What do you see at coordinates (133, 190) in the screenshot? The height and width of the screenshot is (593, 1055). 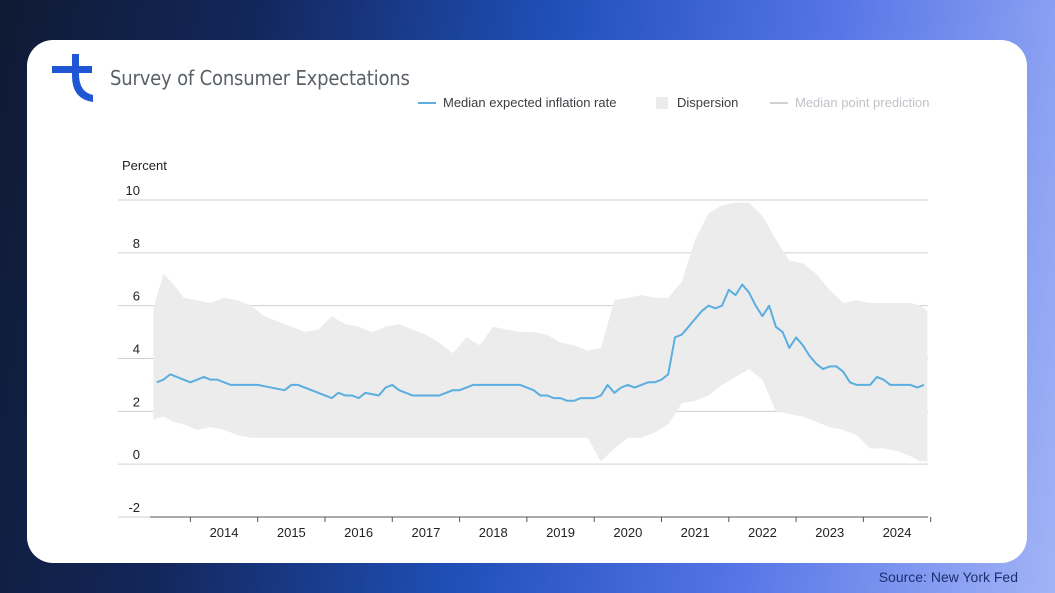 I see `y-tick-label: 10` at bounding box center [133, 190].